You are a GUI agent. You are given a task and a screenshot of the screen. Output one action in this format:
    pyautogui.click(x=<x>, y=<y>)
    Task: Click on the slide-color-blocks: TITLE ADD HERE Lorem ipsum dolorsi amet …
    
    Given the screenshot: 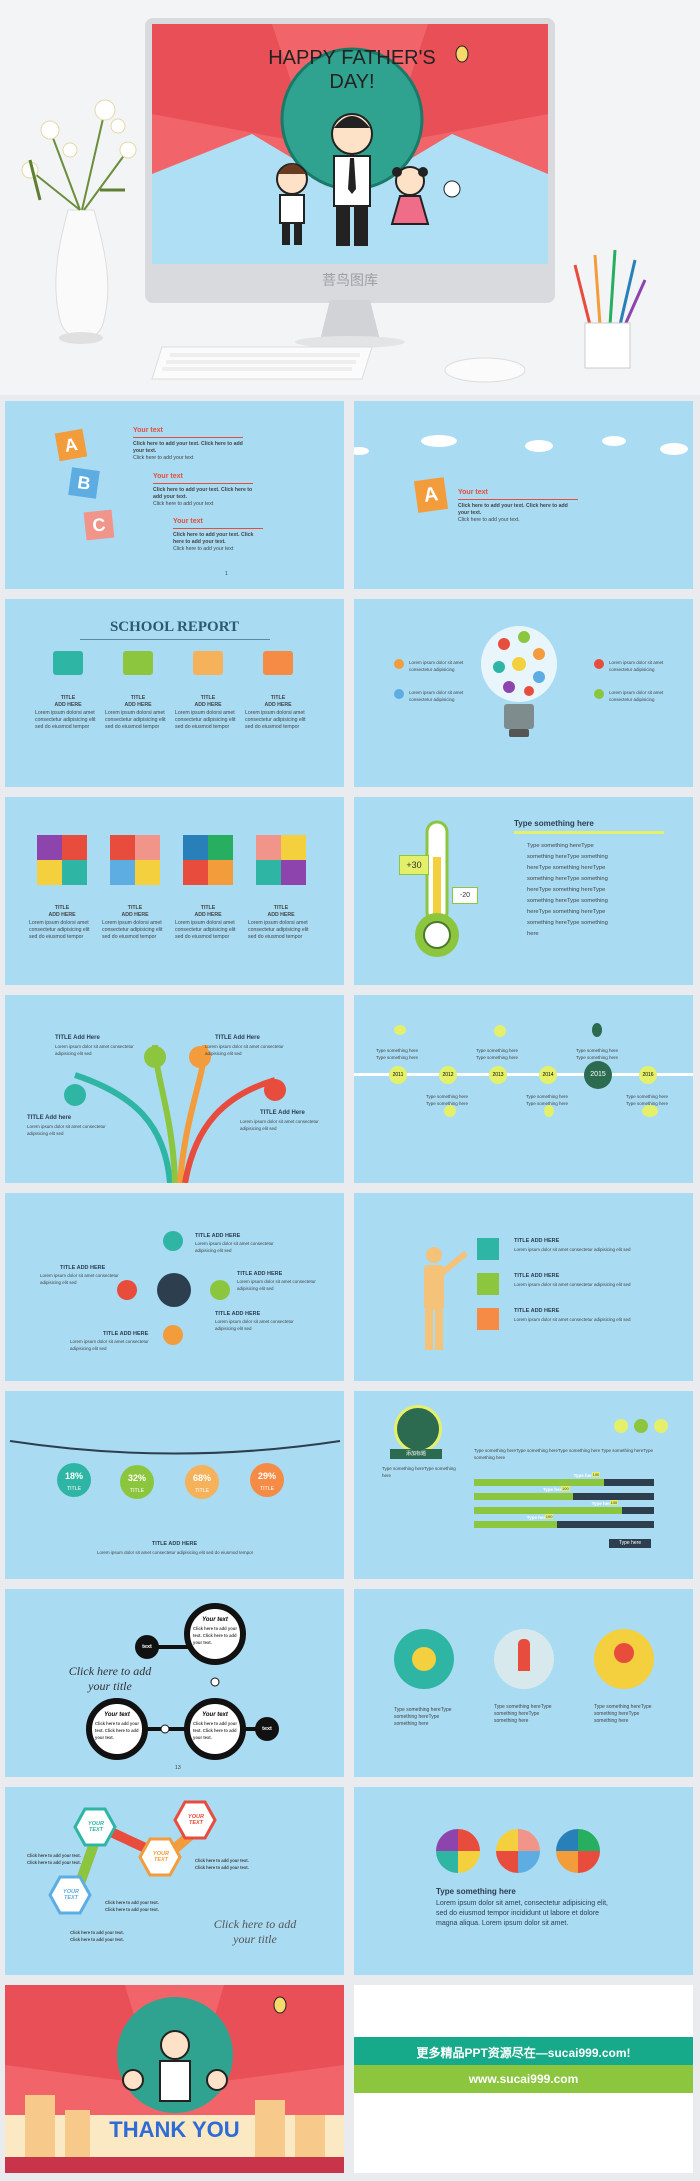 What is the action you would take?
    pyautogui.click(x=174, y=891)
    